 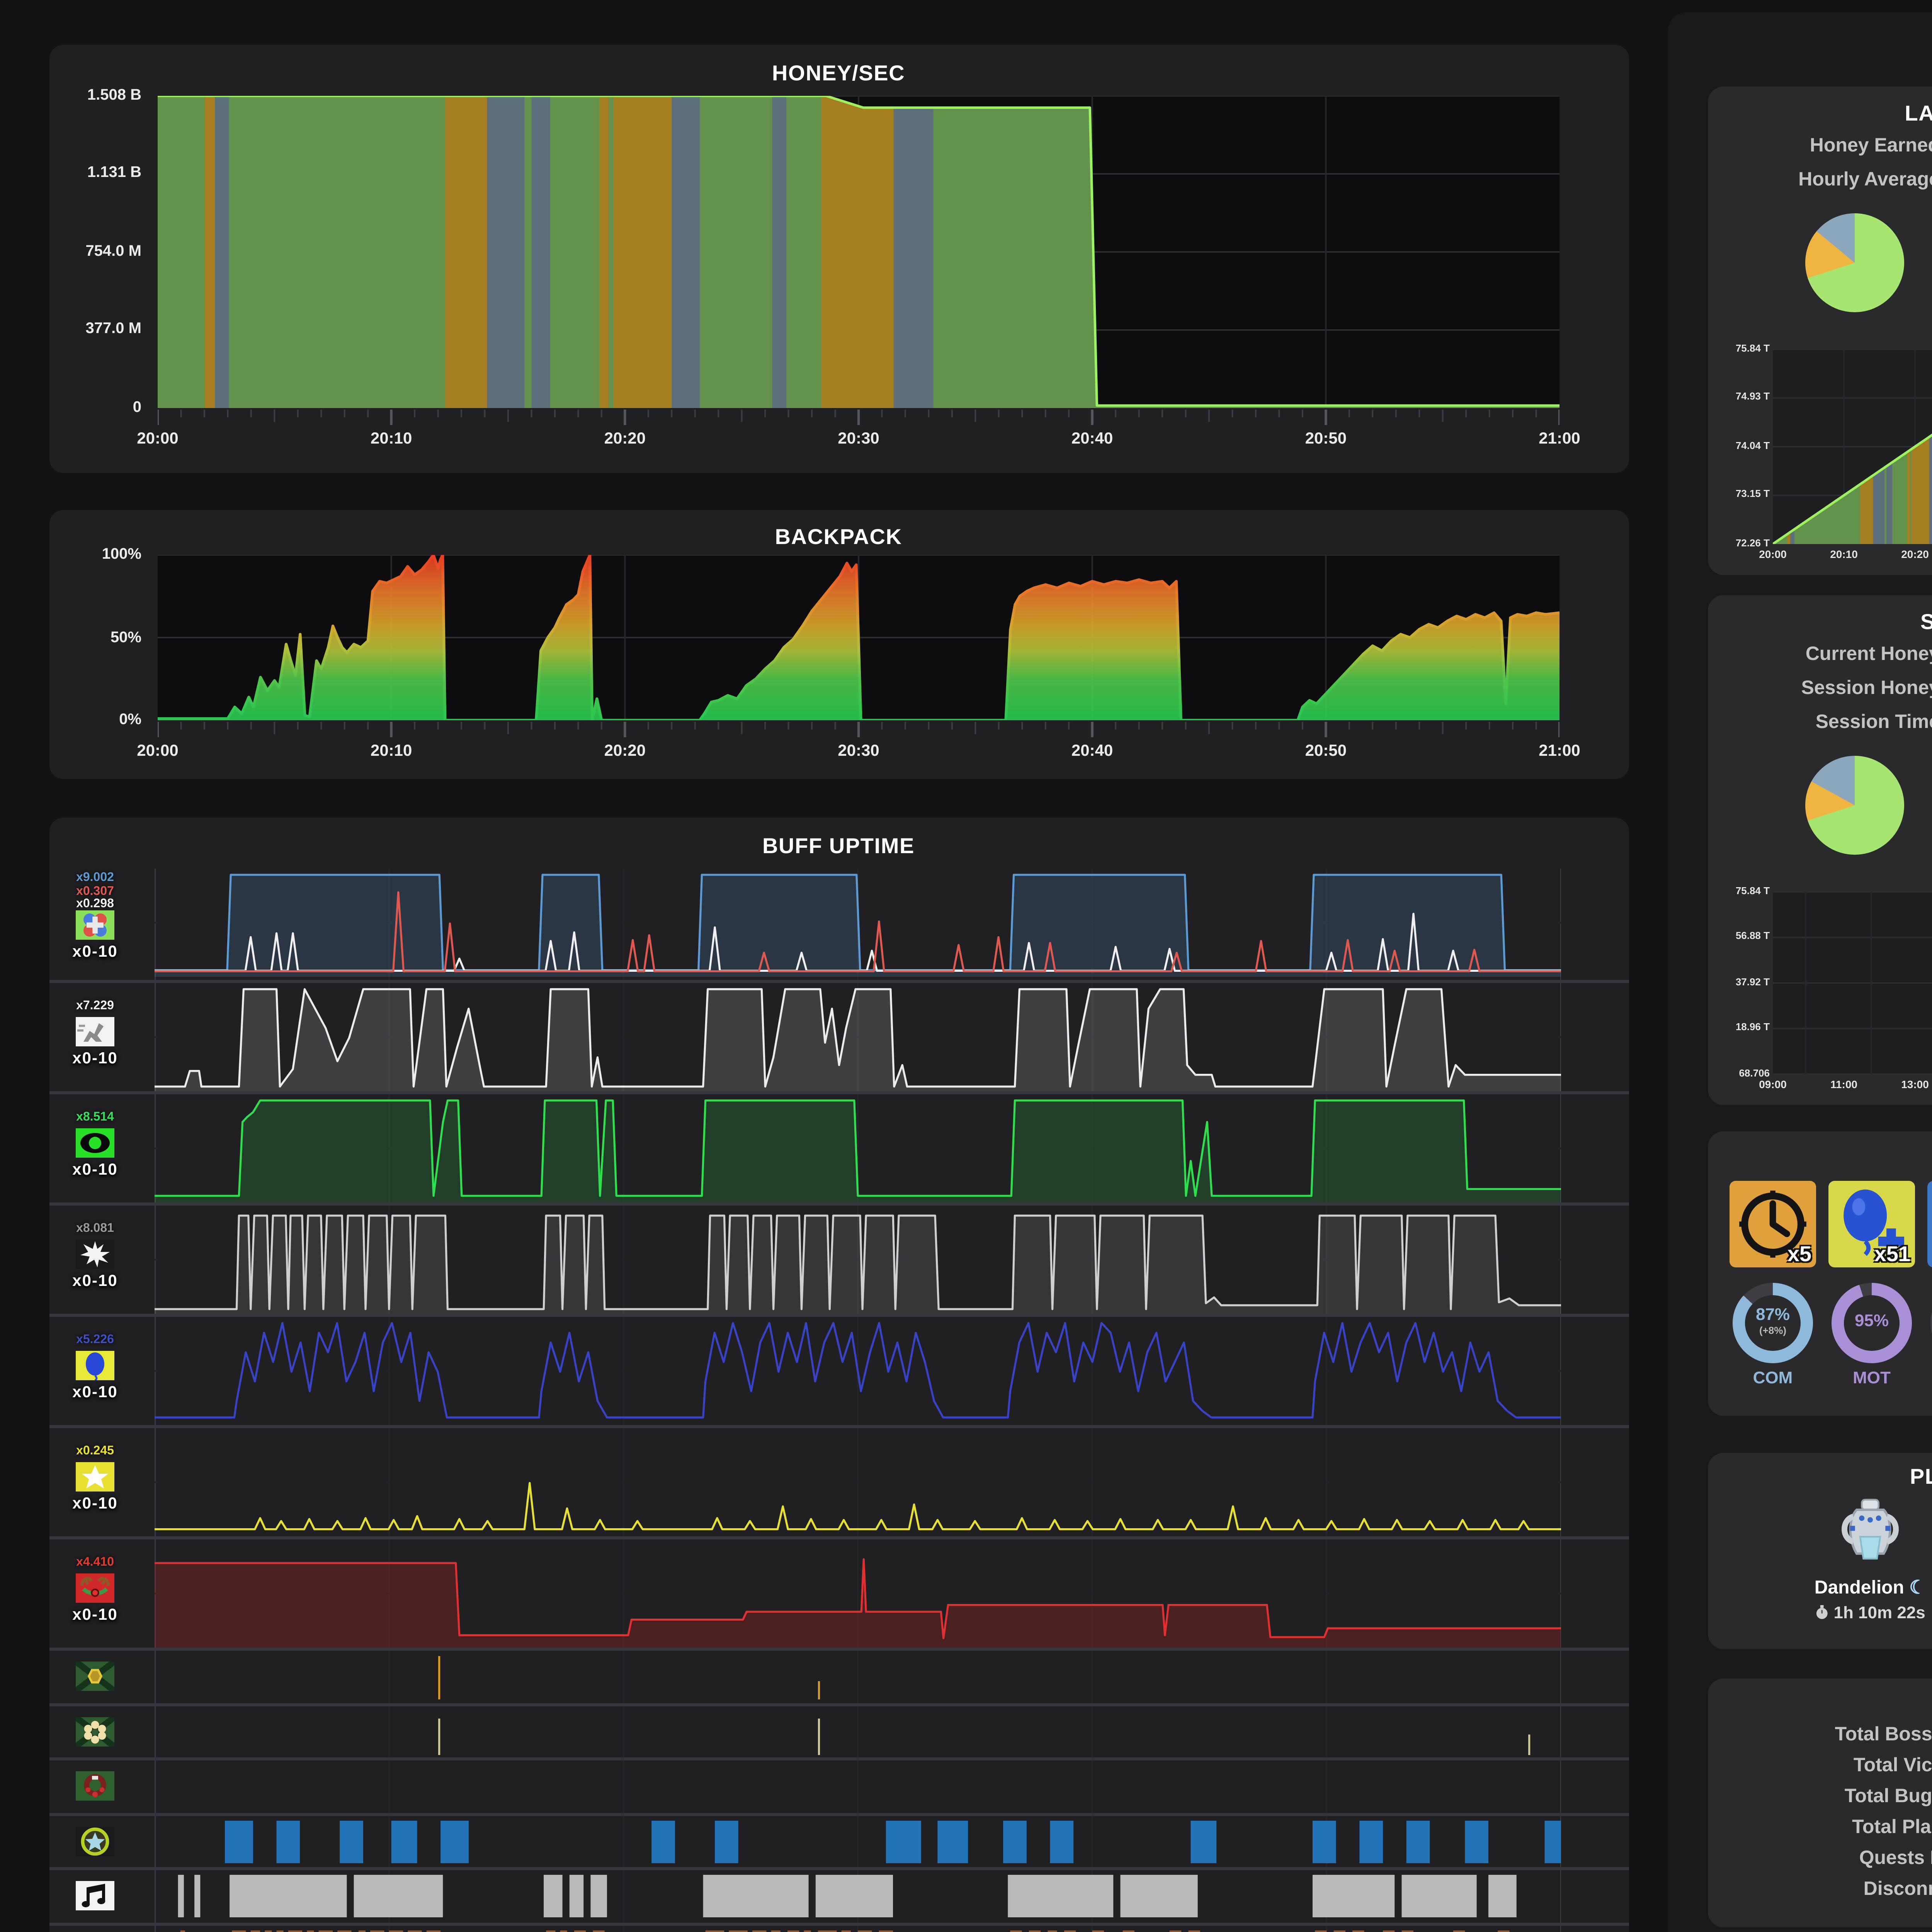 What do you see at coordinates (1897, 273) in the screenshot?
I see `legend-row: Convert00:09:5716%` at bounding box center [1897, 273].